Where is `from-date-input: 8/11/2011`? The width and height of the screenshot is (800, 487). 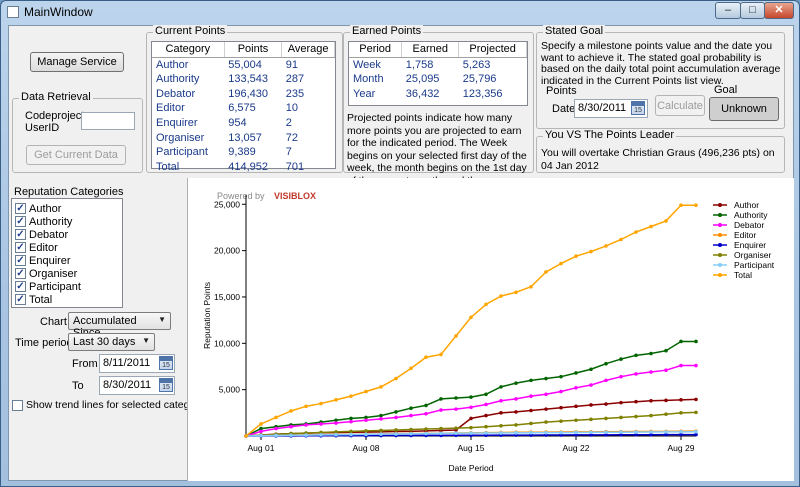 from-date-input: 8/11/2011 is located at coordinates (137, 363).